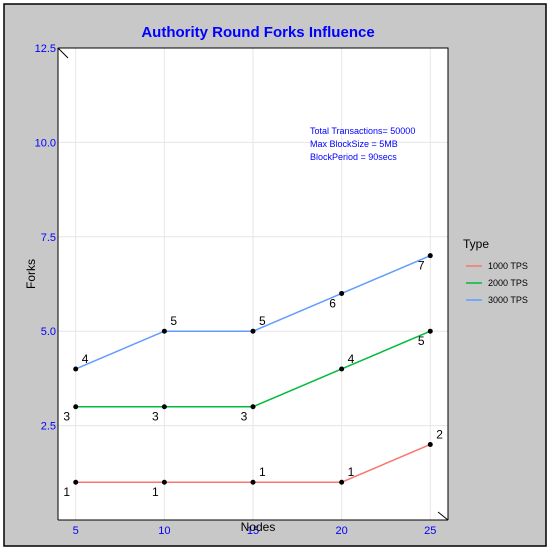 The image size is (550, 550). Describe the element at coordinates (45, 143) in the screenshot. I see `y-tick-label: 10.0` at that location.